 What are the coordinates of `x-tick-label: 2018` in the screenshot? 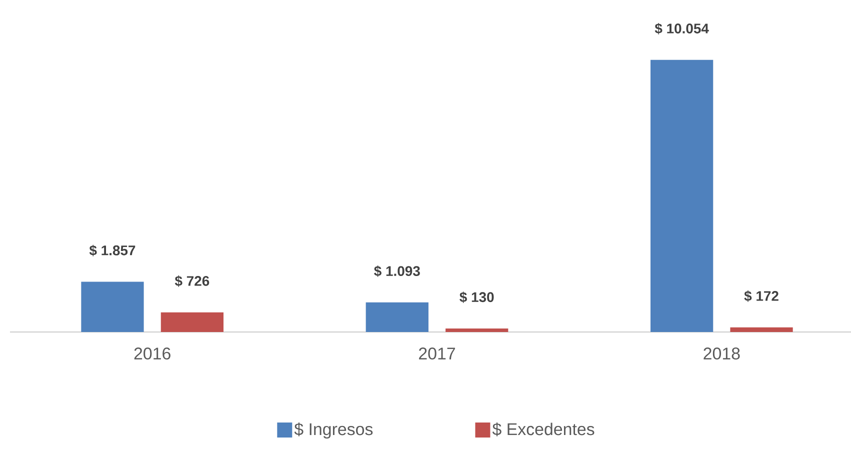 It's located at (722, 354).